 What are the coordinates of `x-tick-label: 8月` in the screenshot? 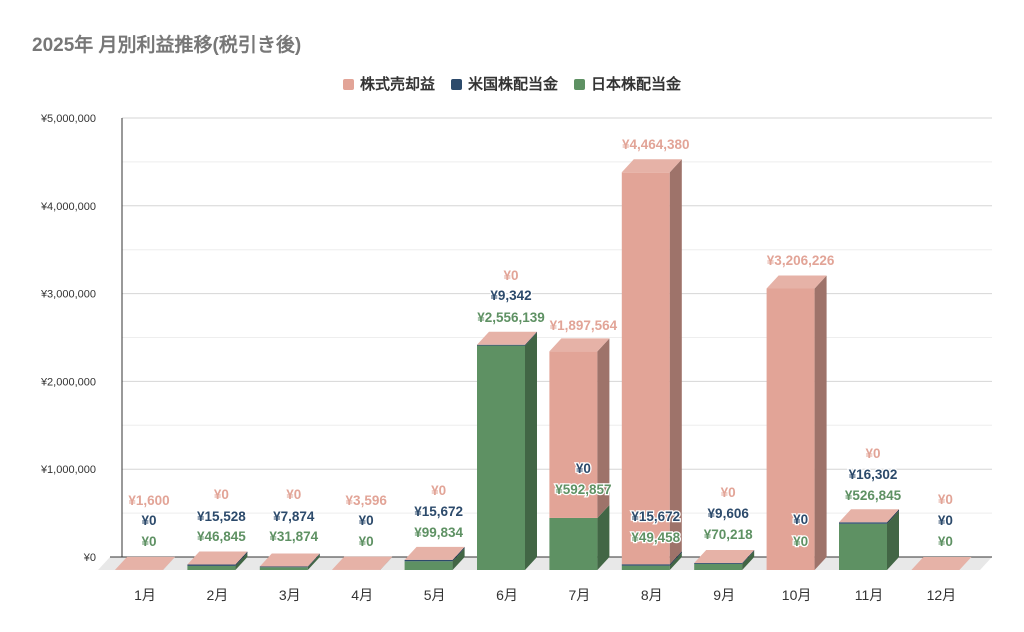 It's located at (652, 595).